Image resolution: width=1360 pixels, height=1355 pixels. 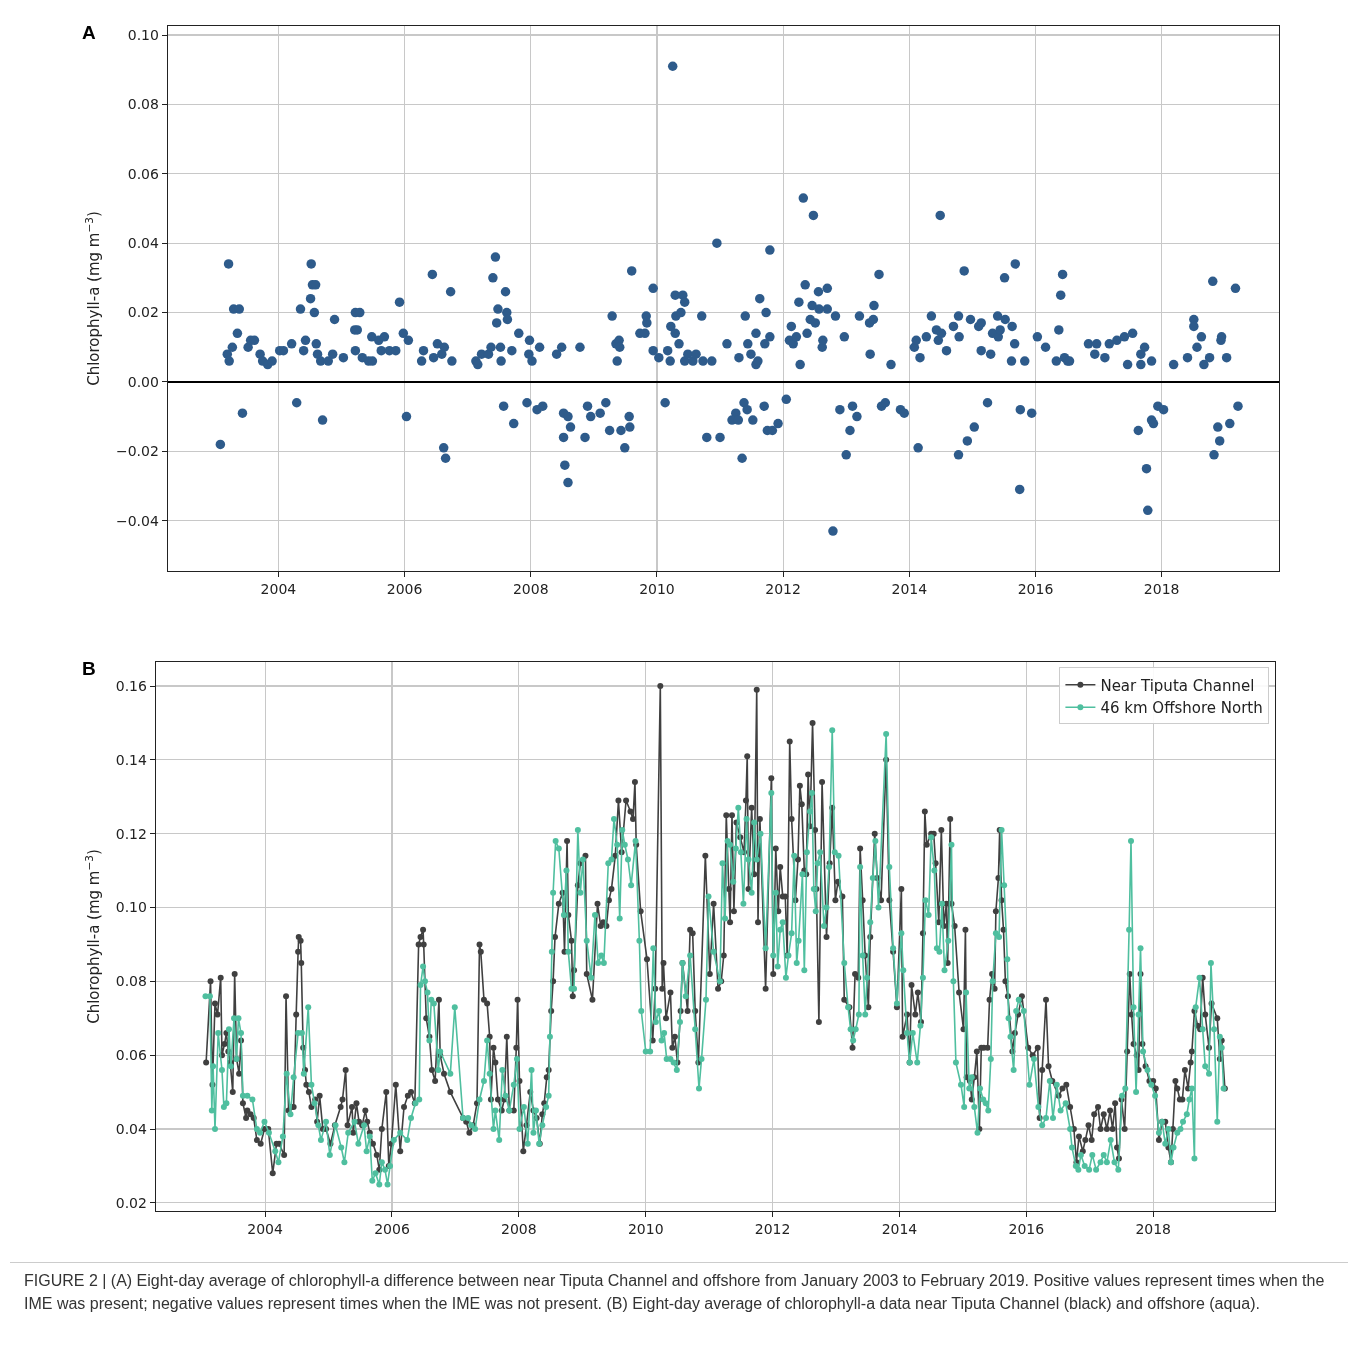 What do you see at coordinates (1181, 708) in the screenshot?
I see `legend-label: 46 km Offshore North` at bounding box center [1181, 708].